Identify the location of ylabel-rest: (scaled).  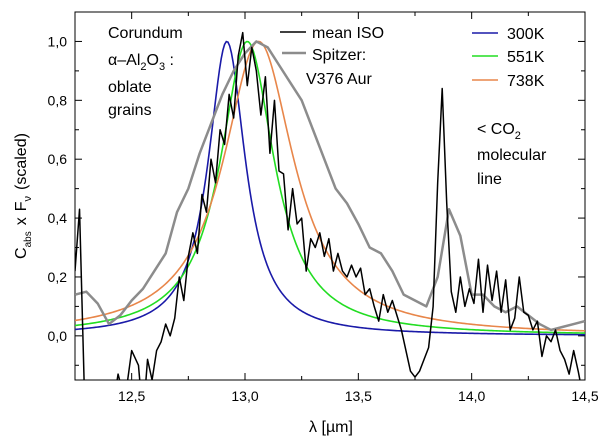
(21, 161).